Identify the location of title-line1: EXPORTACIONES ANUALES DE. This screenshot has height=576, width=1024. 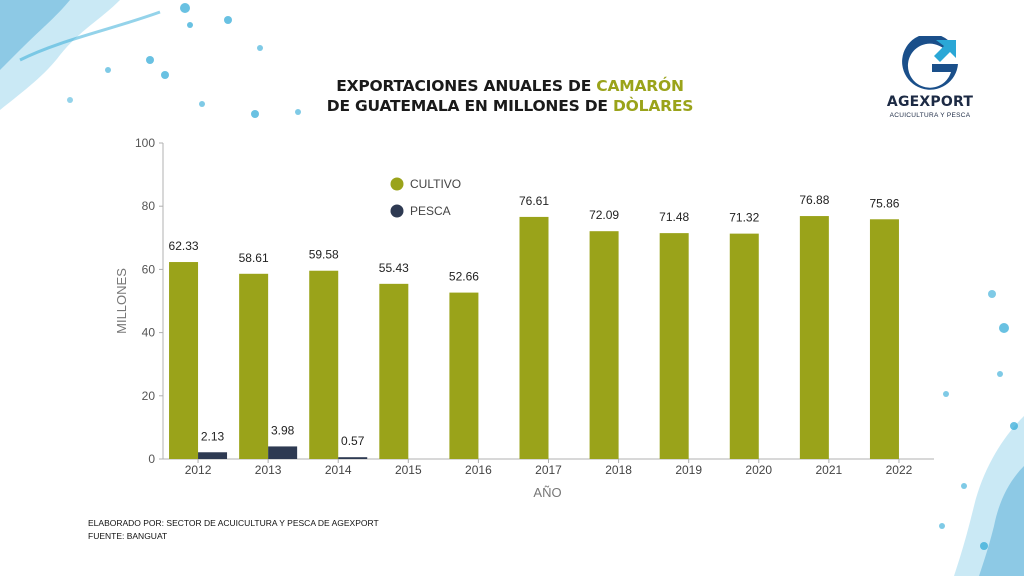
(466, 86).